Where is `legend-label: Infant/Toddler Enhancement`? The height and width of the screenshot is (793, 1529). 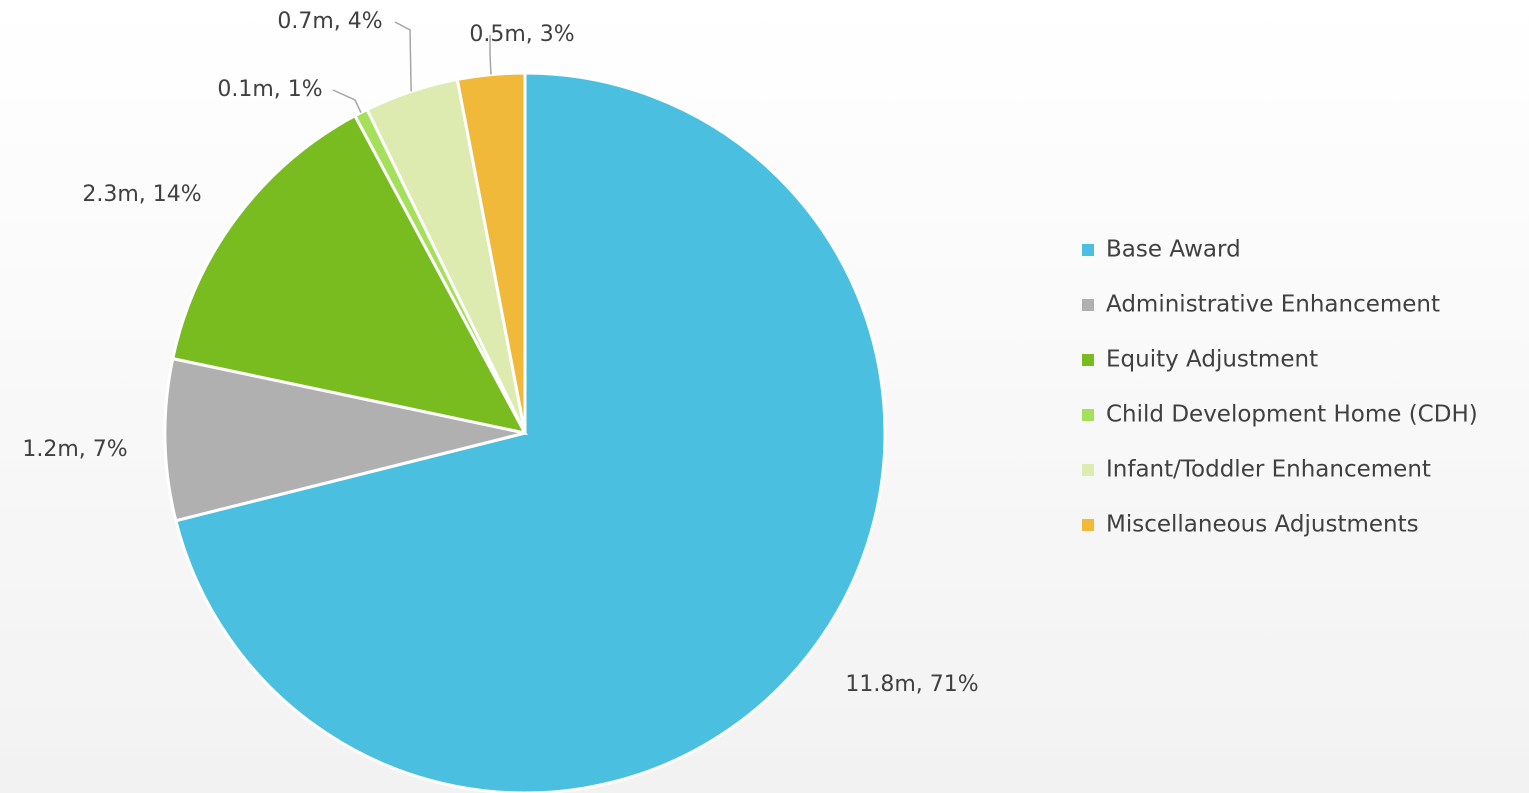
legend-label: Infant/Toddler Enhancement is located at coordinates (1268, 470).